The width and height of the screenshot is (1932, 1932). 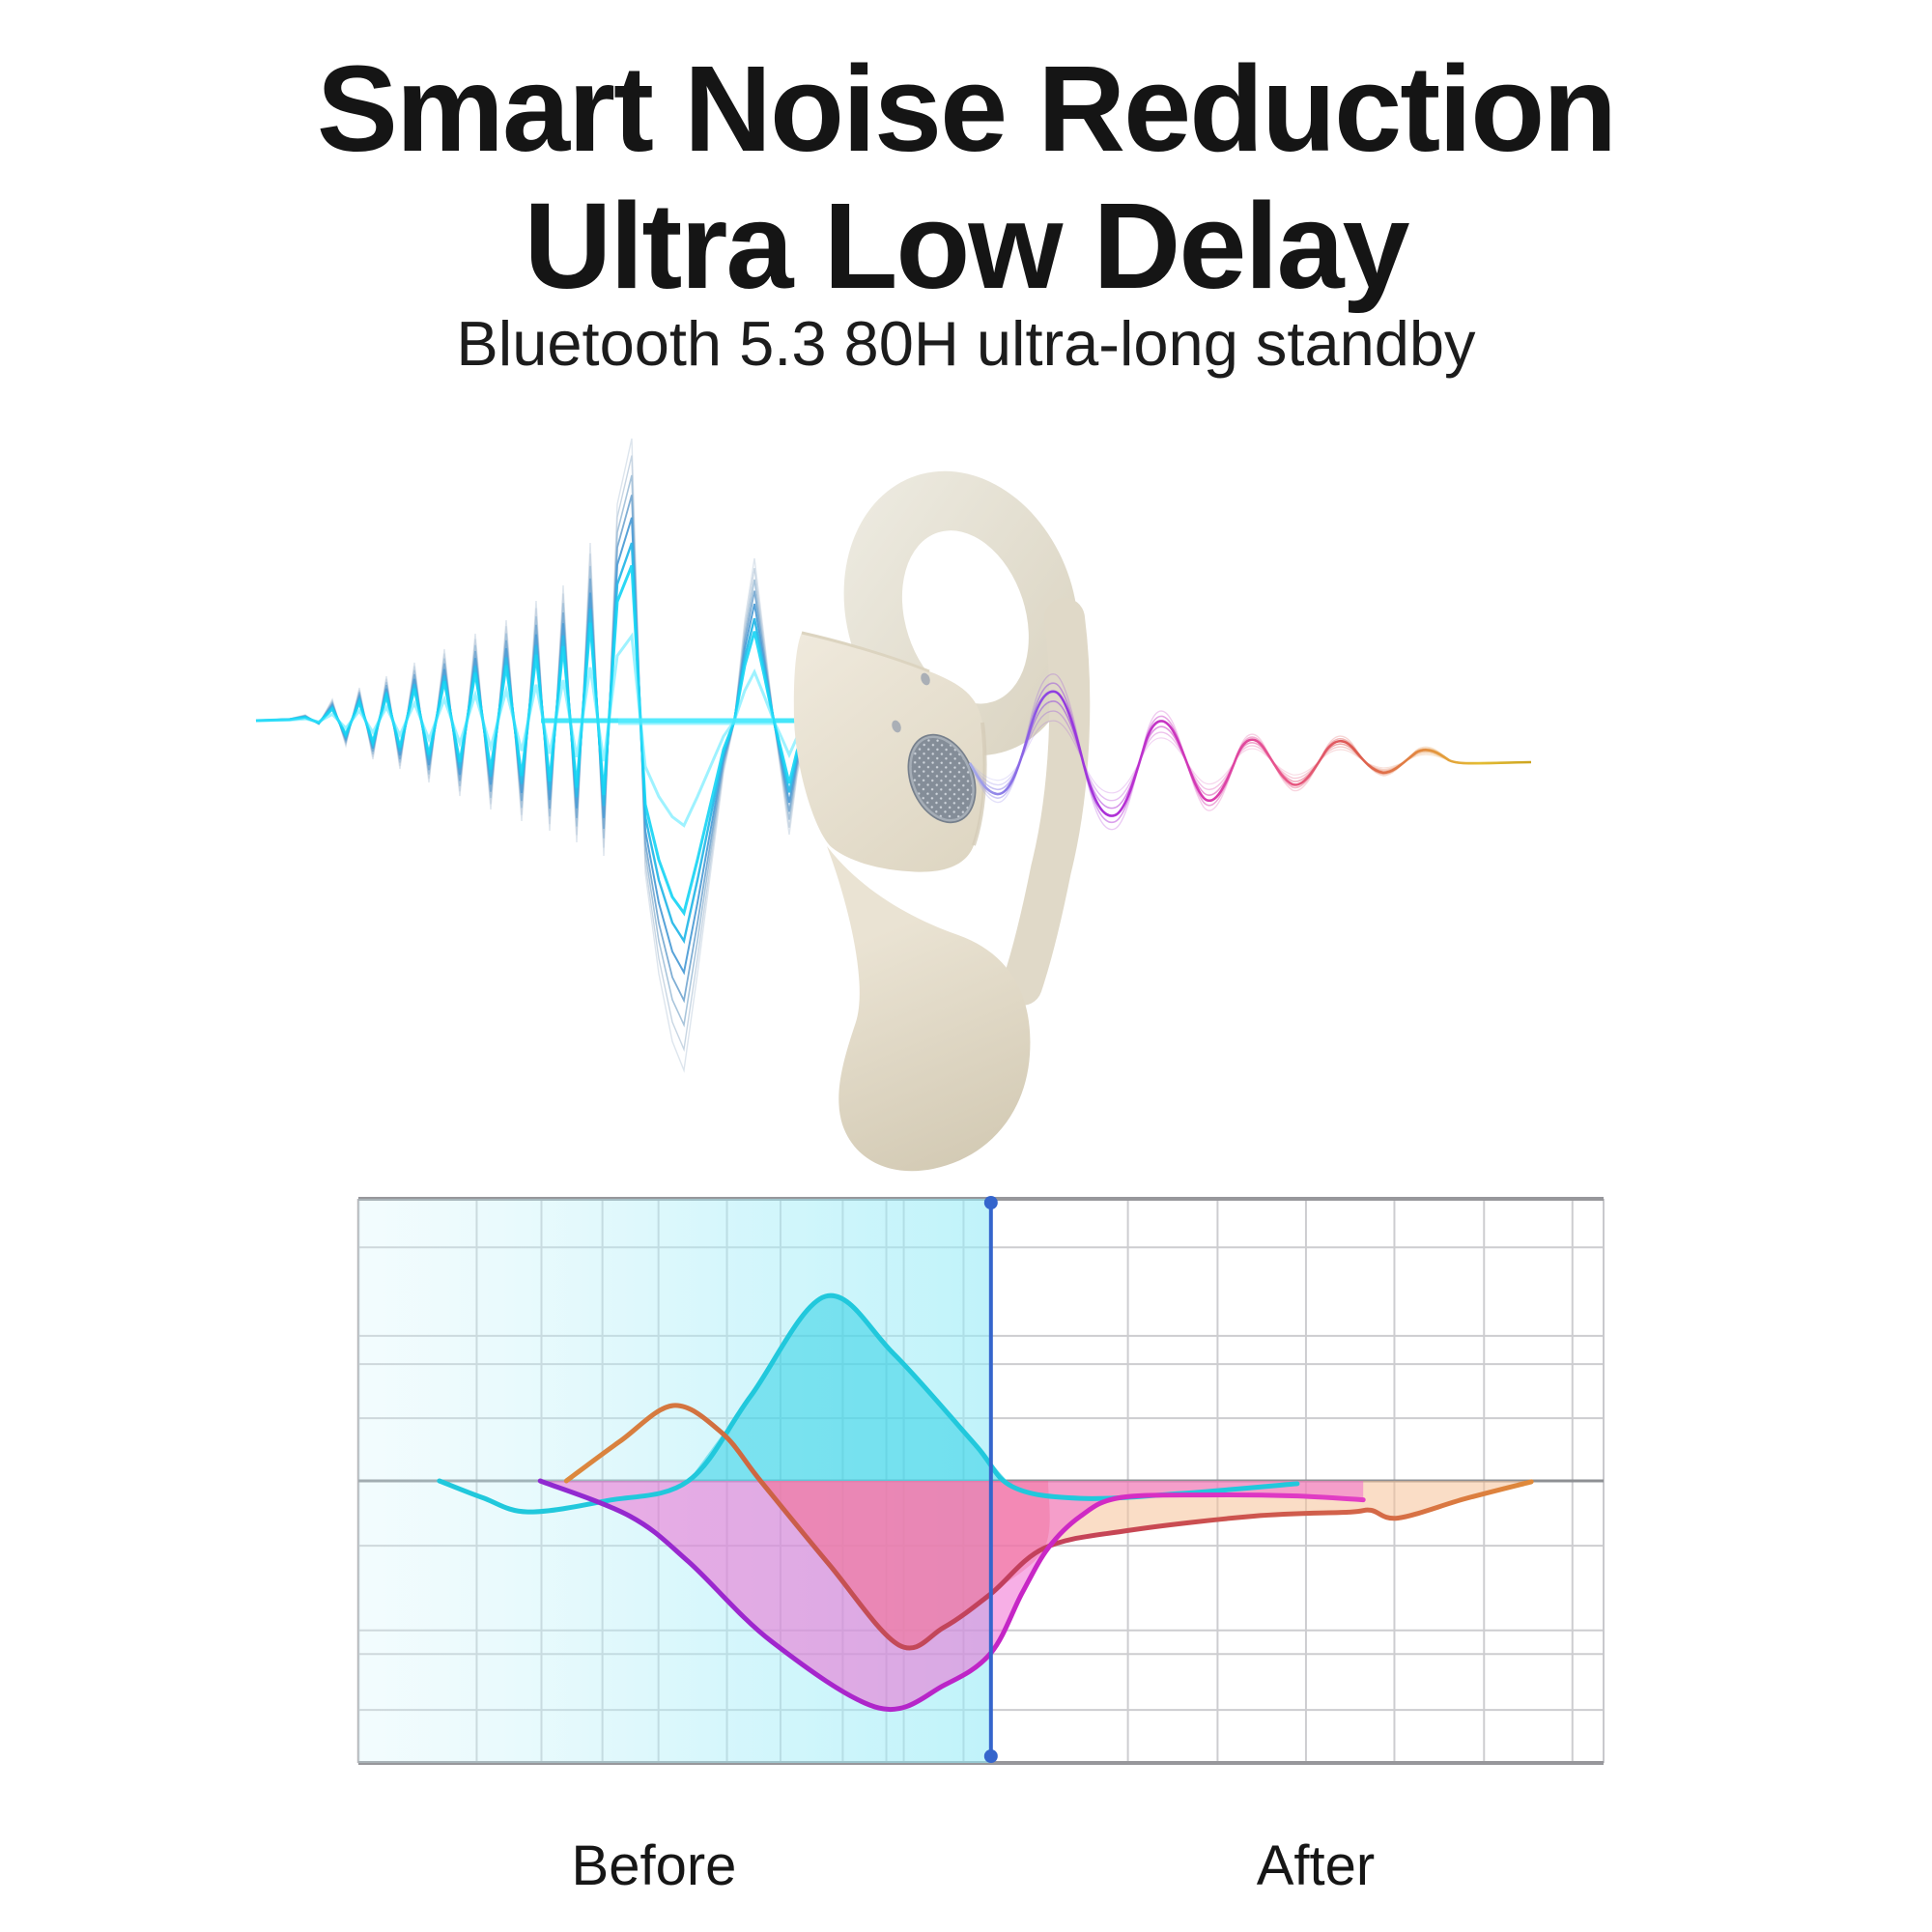 I want to click on before-label: Before, so click(x=654, y=1865).